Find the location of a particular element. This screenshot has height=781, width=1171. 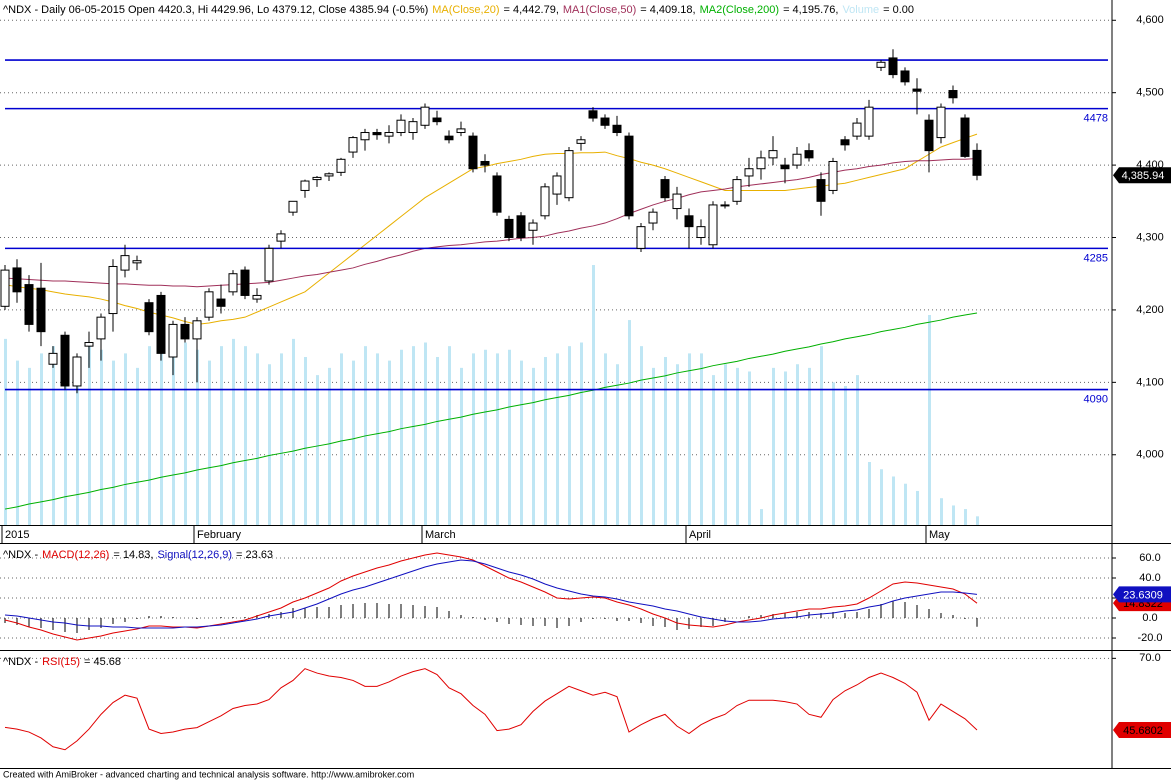

level-label: 4090 is located at coordinates (1096, 399).